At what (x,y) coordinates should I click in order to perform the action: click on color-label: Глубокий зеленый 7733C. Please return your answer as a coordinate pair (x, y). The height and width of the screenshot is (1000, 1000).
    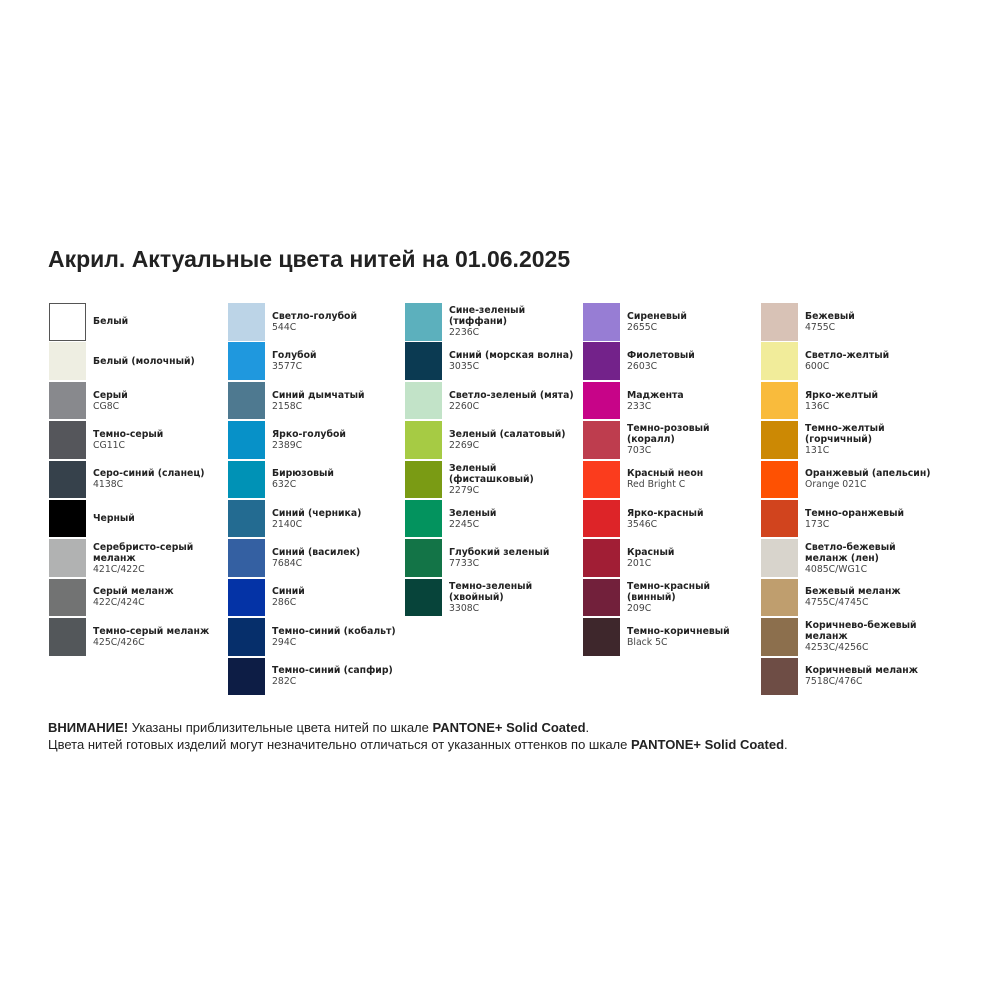
    Looking at the image, I should click on (514, 558).